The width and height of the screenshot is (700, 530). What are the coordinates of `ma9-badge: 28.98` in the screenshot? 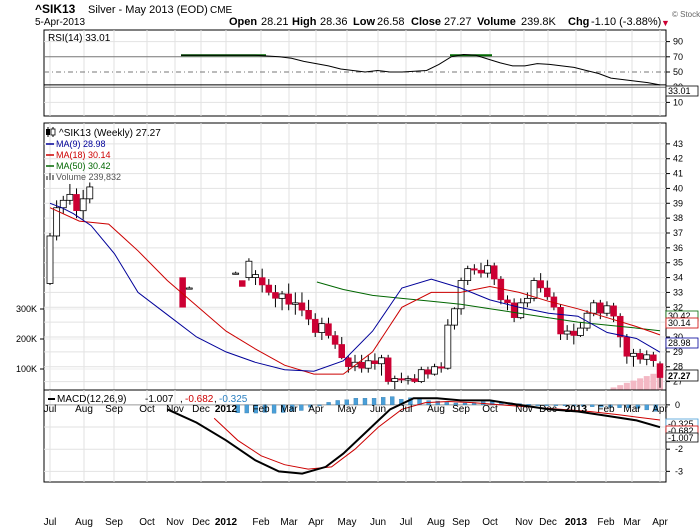 It's located at (682, 343).